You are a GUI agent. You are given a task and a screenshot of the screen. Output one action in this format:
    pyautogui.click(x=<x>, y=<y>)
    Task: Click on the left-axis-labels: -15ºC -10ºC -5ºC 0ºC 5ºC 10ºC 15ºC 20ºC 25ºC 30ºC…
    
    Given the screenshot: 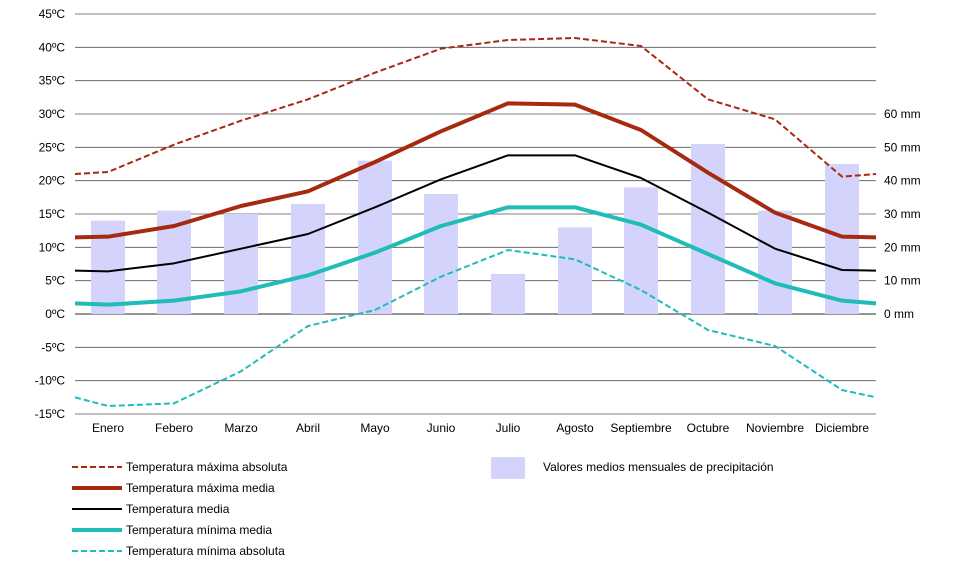 What is the action you would take?
    pyautogui.click(x=50, y=214)
    